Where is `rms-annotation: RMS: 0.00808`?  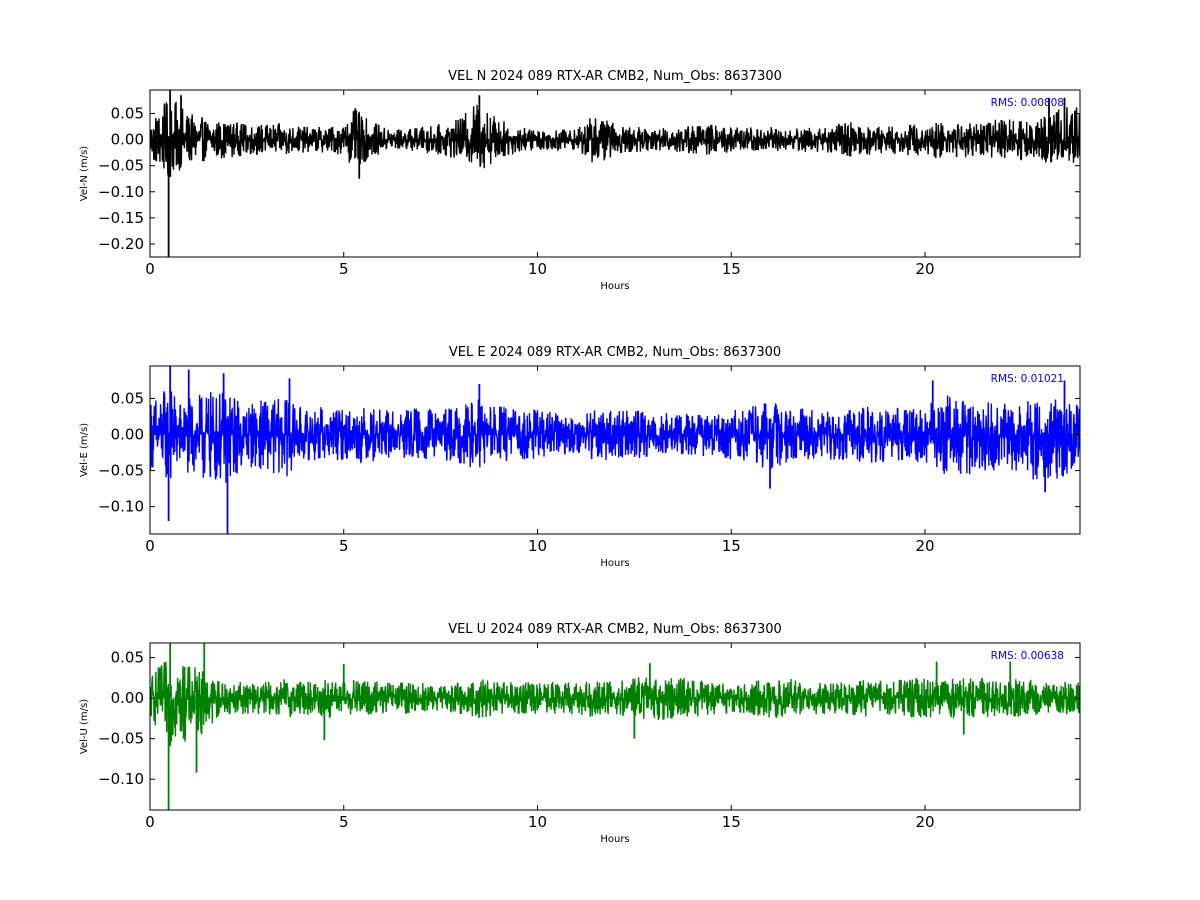
rms-annotation: RMS: 0.00808 is located at coordinates (1027, 103).